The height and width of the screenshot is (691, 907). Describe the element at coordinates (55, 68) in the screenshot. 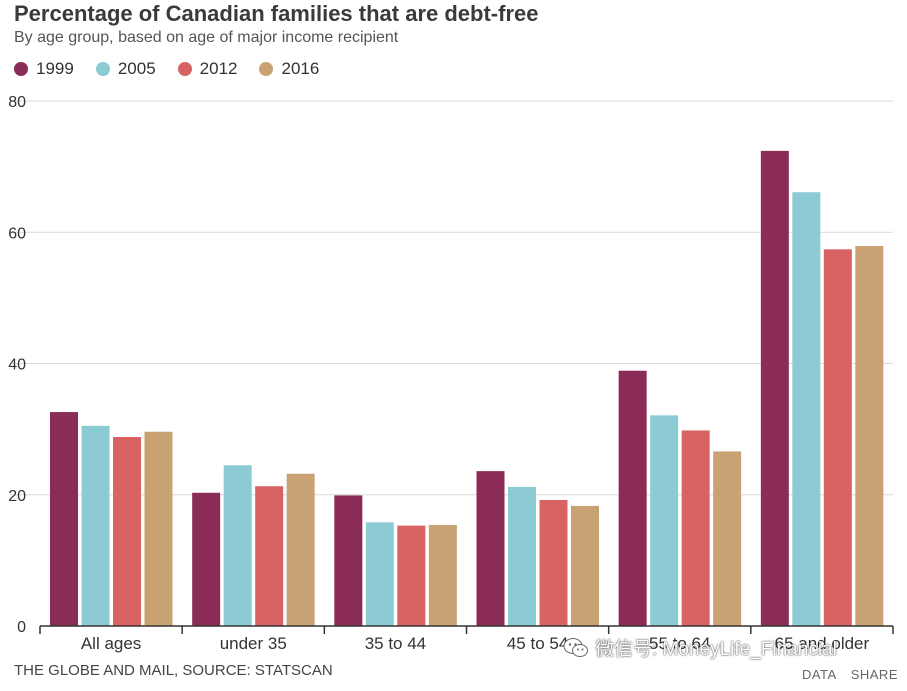

I see `legend-label-1999: 1999` at that location.